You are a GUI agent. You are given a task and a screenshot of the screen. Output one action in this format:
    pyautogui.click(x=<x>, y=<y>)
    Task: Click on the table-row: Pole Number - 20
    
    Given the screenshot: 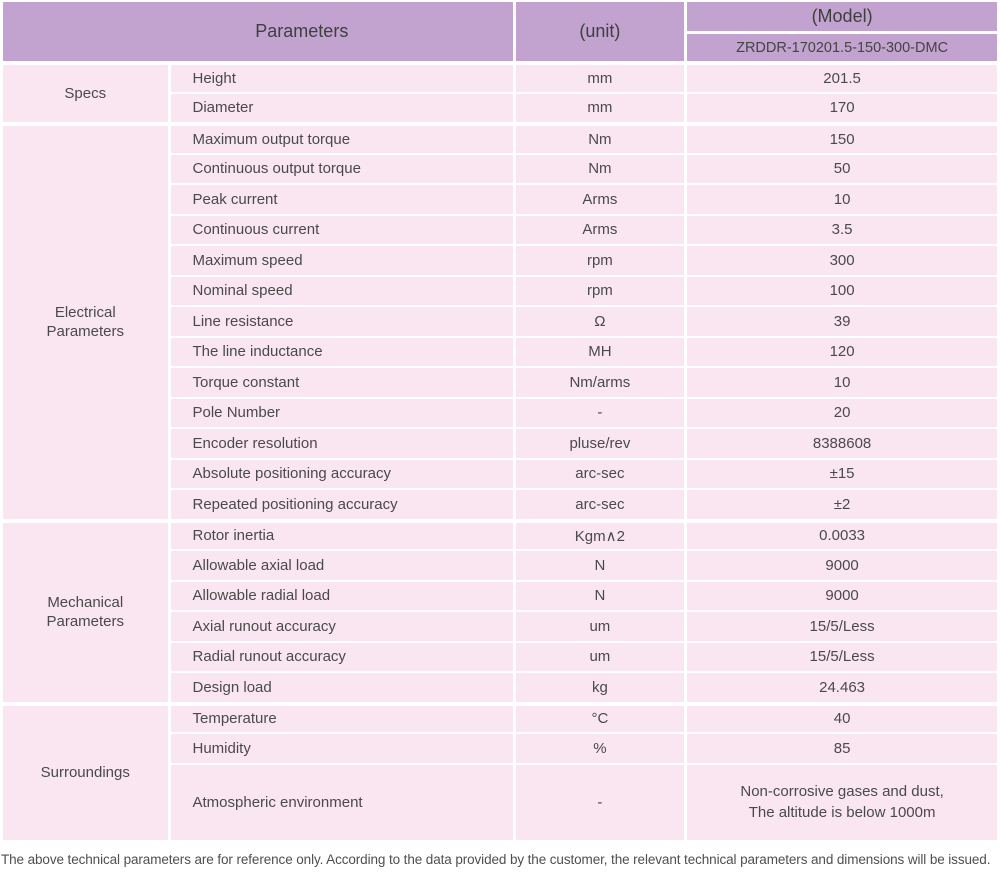 What is the action you would take?
    pyautogui.click(x=500, y=411)
    